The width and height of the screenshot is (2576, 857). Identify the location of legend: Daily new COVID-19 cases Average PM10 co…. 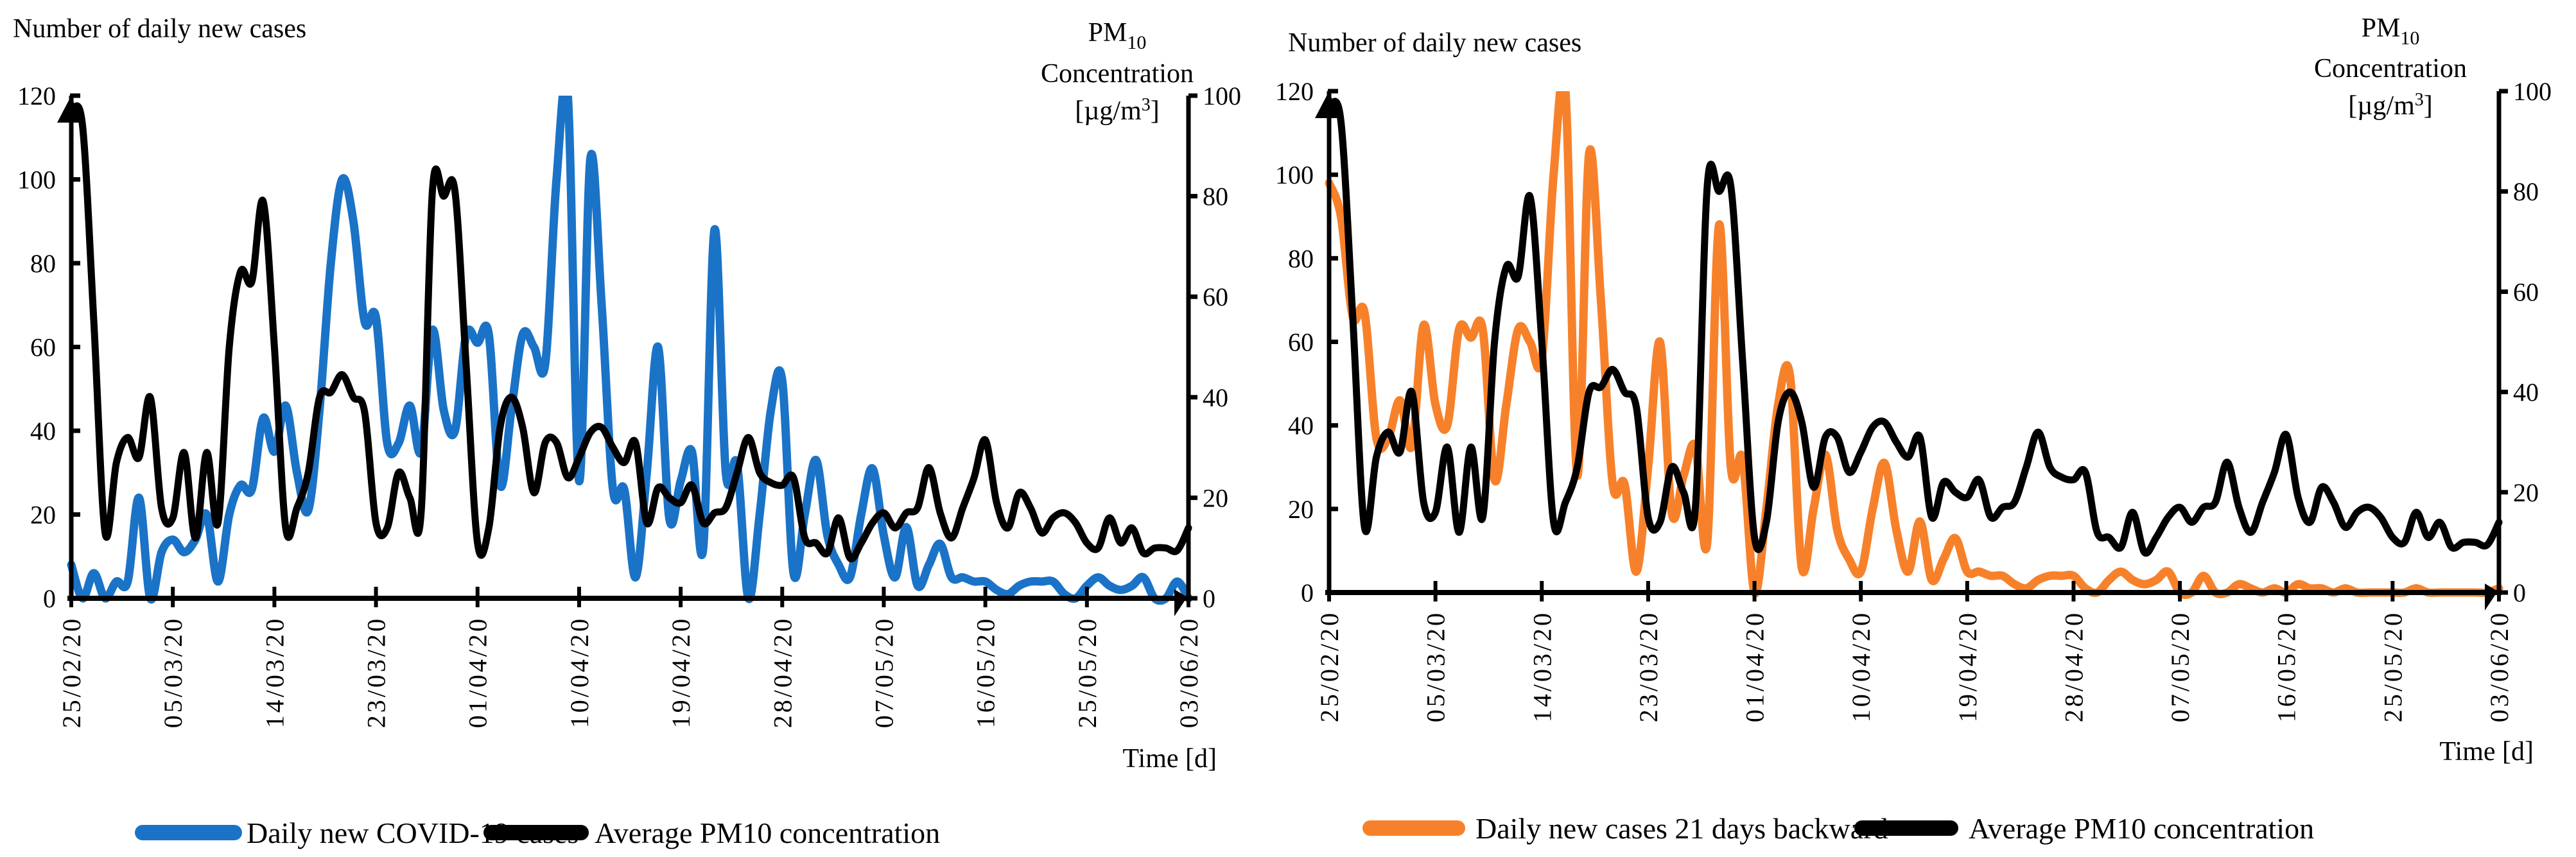
(537, 833).